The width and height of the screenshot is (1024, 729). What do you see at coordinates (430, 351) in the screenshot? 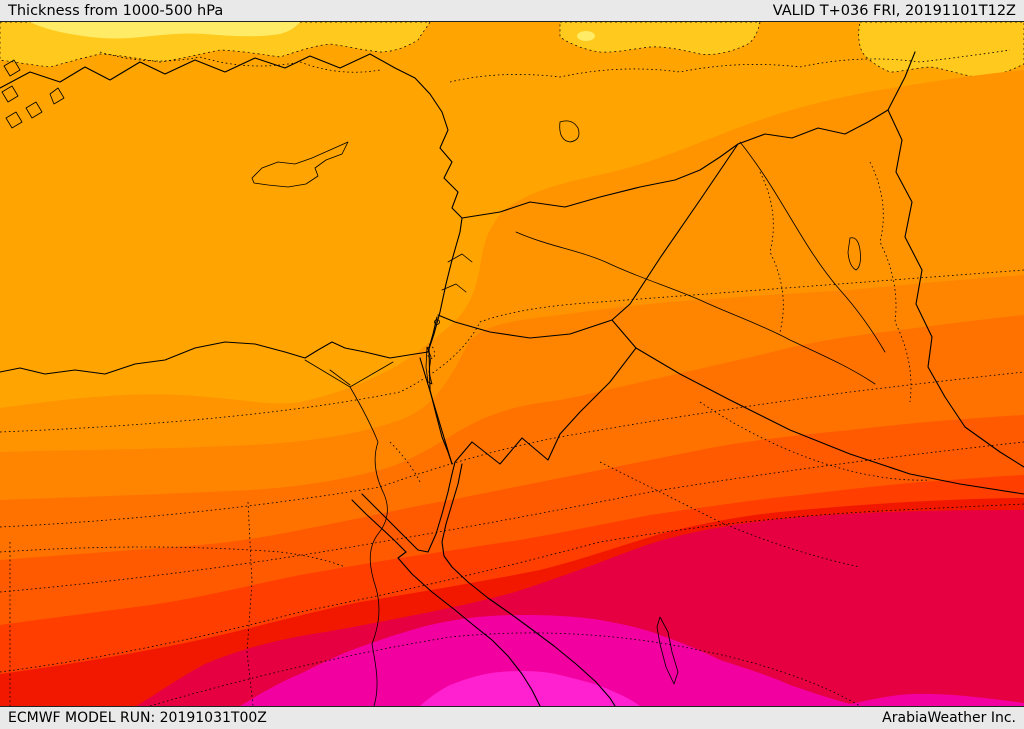
I see `admin-boundary-west-bank` at bounding box center [430, 351].